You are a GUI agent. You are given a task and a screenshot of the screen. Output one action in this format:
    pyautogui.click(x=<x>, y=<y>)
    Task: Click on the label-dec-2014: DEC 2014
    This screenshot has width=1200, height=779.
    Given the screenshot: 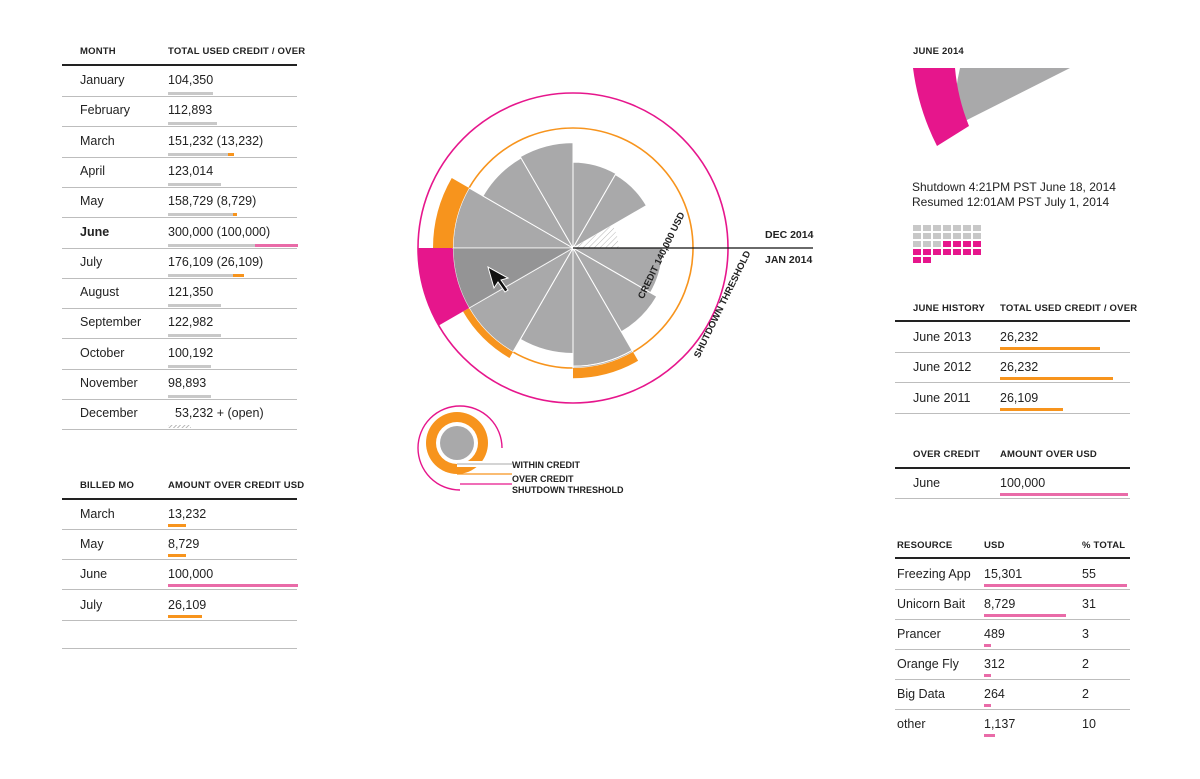 What is the action you would take?
    pyautogui.click(x=789, y=235)
    